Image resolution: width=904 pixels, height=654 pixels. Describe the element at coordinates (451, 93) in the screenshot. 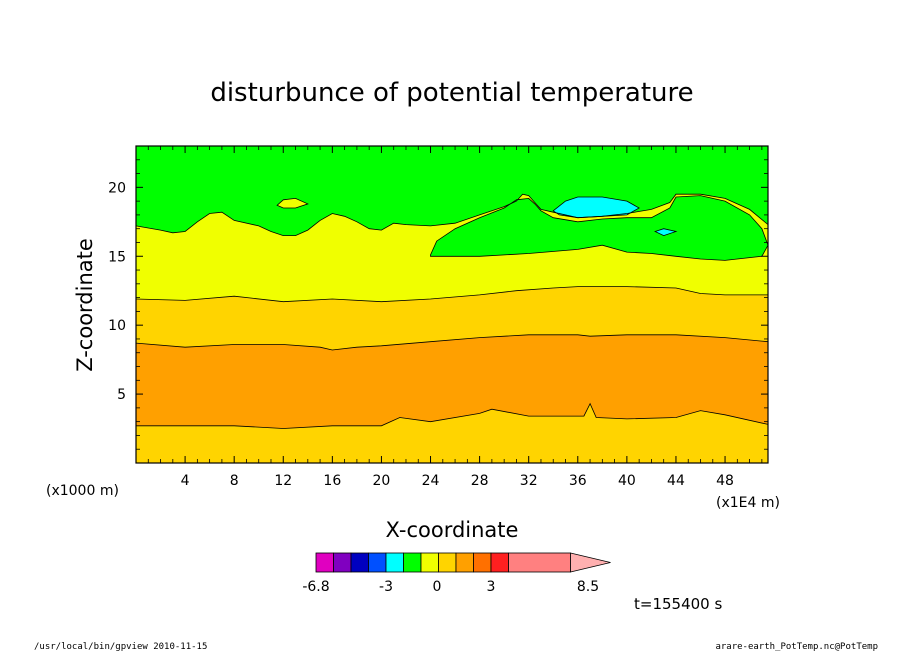

I see `chart-title: disturbunce of potential temperature` at that location.